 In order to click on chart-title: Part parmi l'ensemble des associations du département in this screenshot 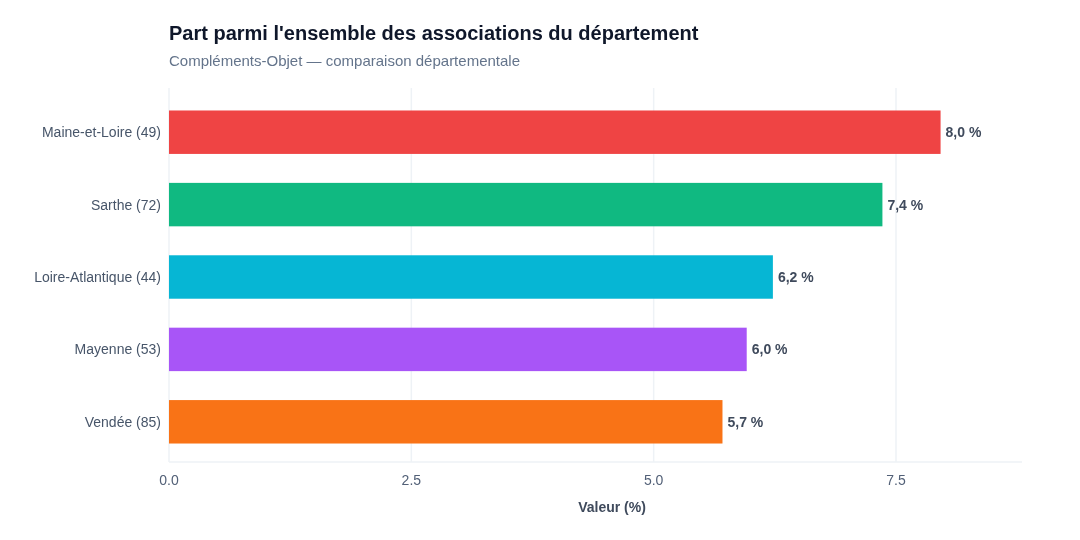, I will do `click(434, 33)`.